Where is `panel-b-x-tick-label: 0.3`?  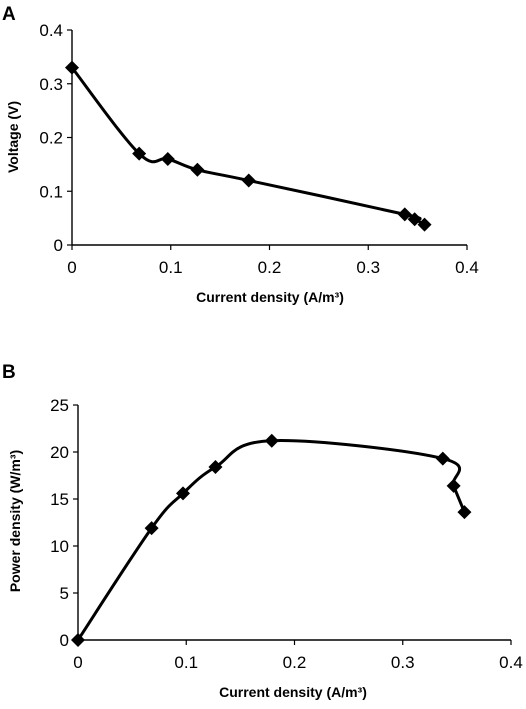
panel-b-x-tick-label: 0.3 is located at coordinates (403, 662).